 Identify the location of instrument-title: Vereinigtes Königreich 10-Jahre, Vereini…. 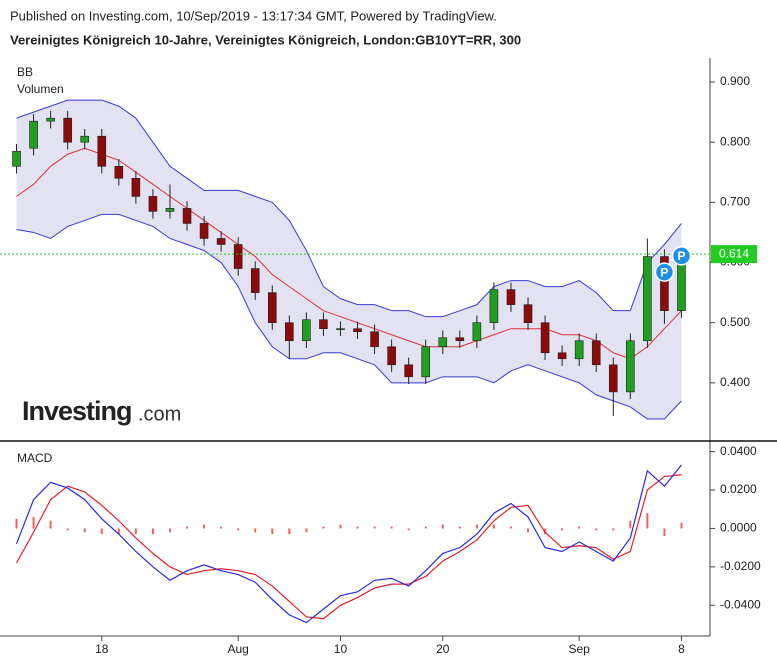
(265, 39).